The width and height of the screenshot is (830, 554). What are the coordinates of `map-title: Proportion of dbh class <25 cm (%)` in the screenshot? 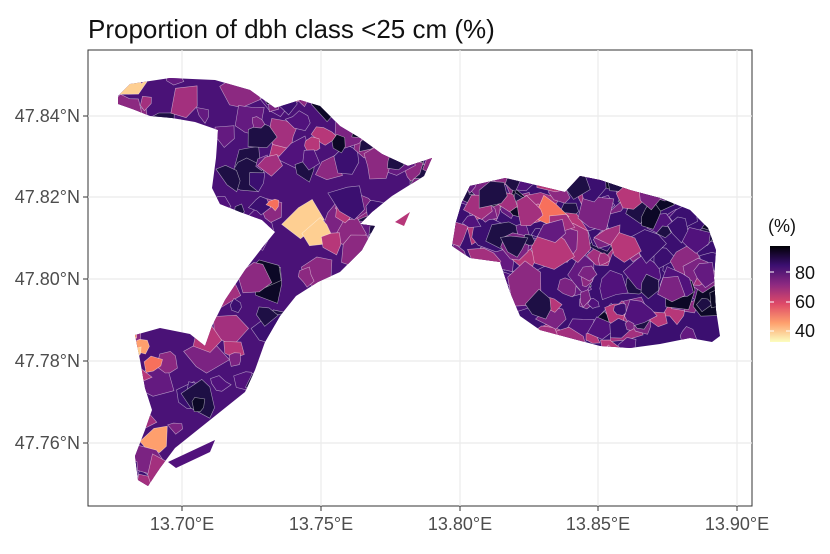 It's located at (291, 29).